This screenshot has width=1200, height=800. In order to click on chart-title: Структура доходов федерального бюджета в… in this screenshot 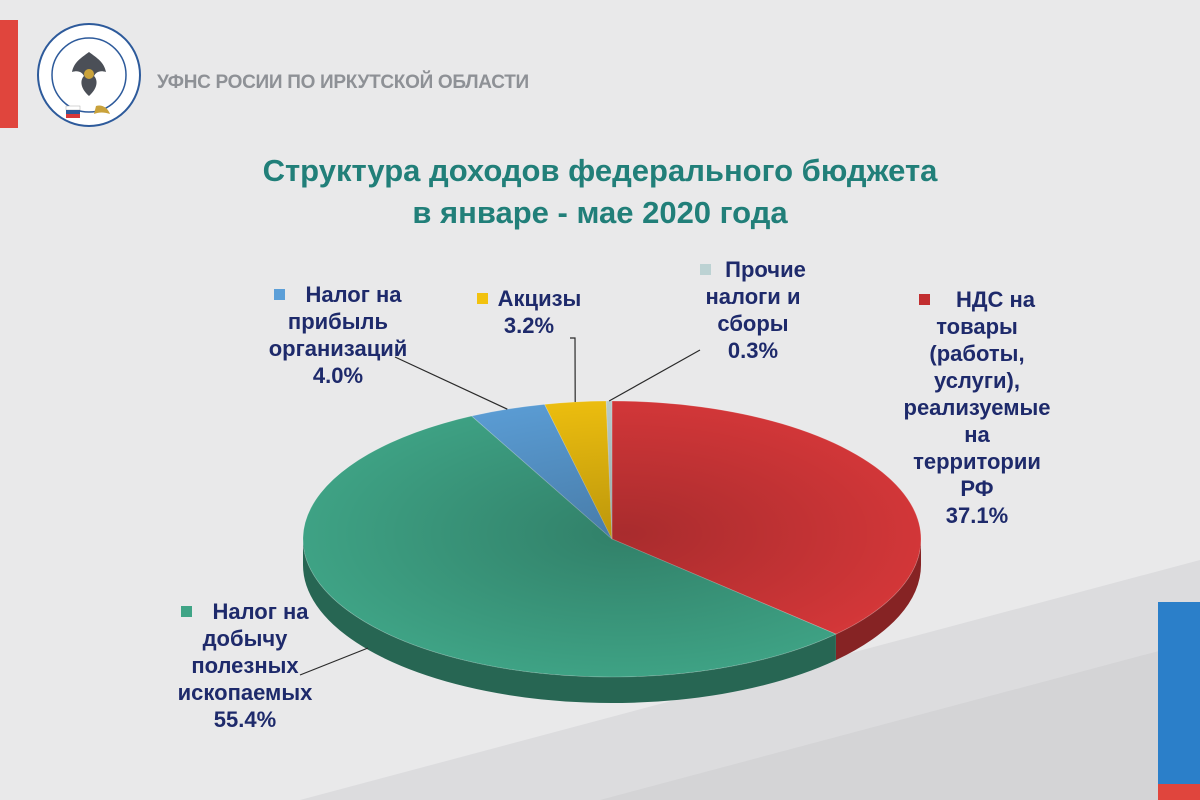, I will do `click(600, 192)`.